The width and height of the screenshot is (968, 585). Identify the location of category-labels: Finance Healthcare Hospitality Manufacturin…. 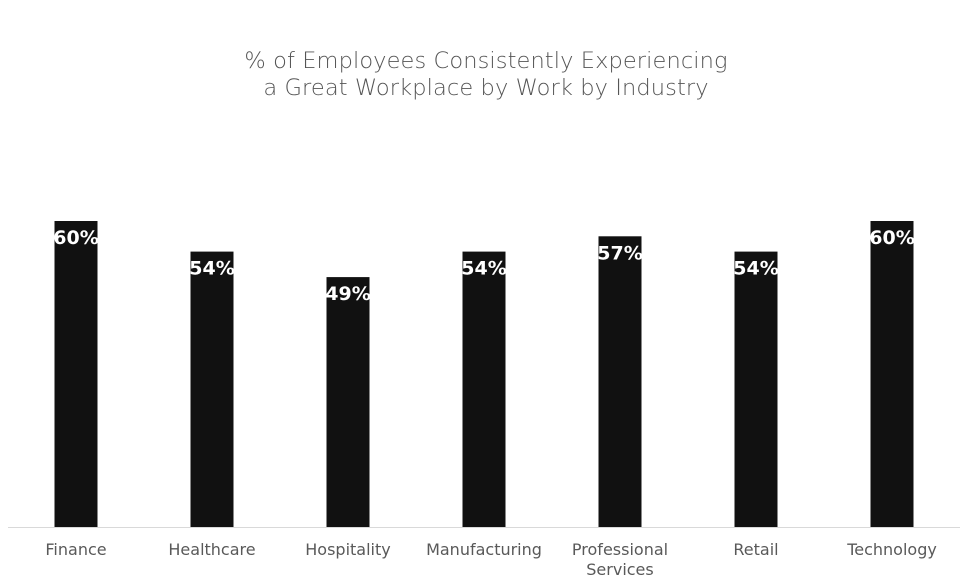
(490, 559).